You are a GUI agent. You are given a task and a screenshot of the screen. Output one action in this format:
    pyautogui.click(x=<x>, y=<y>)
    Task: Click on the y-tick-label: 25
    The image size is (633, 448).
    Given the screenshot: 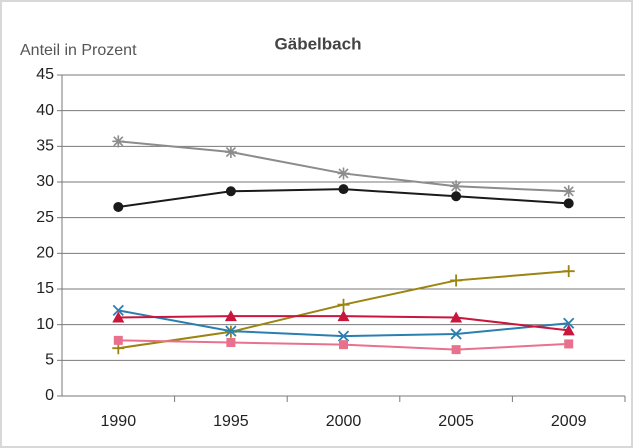 What is the action you would take?
    pyautogui.click(x=45, y=217)
    